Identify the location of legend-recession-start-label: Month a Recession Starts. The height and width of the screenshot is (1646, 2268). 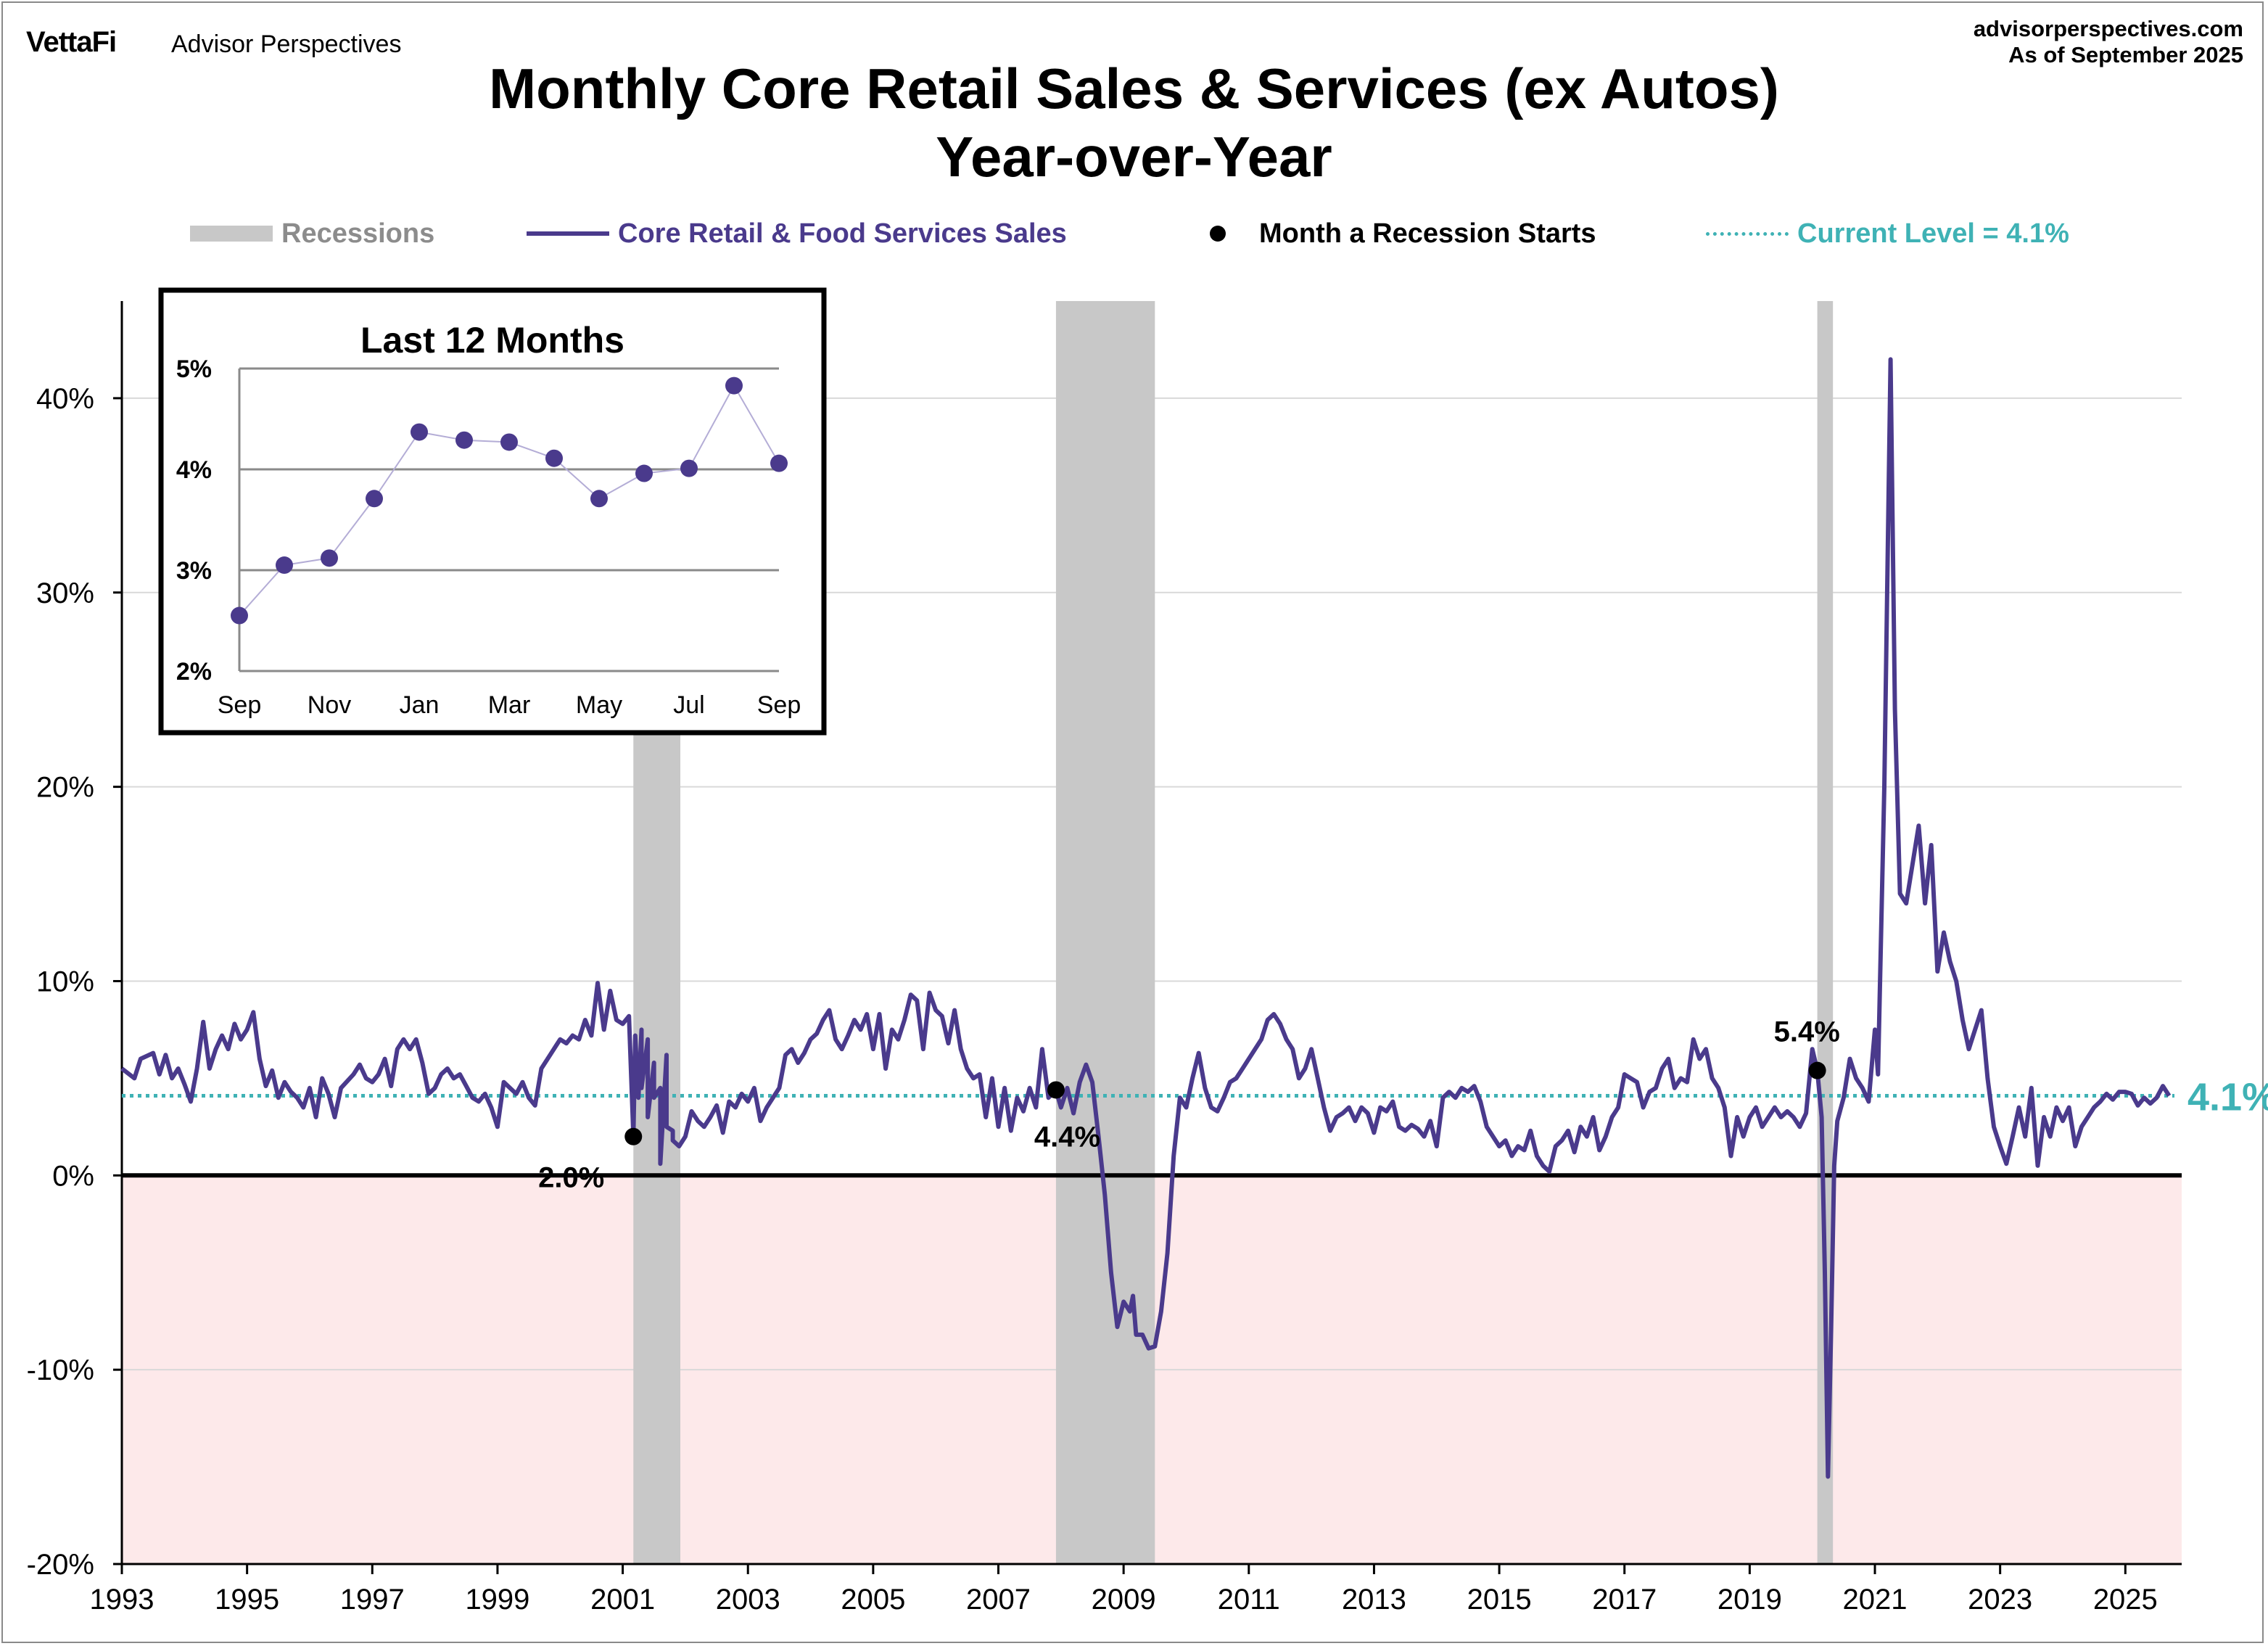
(1427, 233).